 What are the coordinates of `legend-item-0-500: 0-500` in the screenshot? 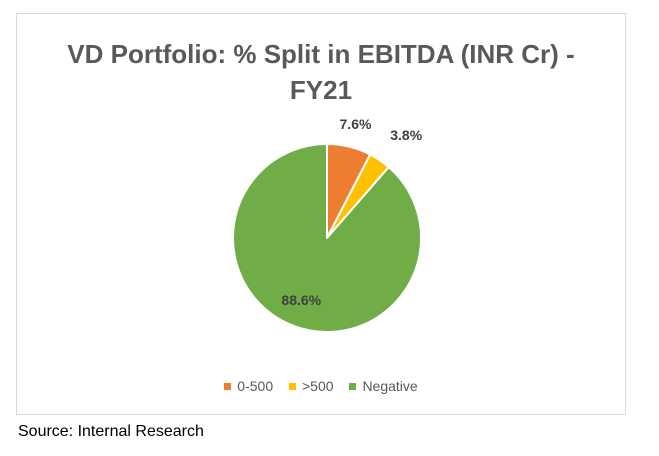 It's located at (248, 386).